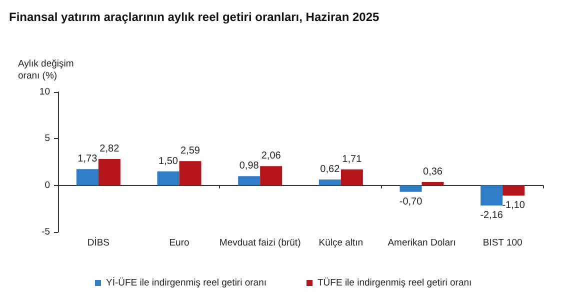 The height and width of the screenshot is (307, 587). Describe the element at coordinates (47, 138) in the screenshot. I see `y-tick-label: 5` at that location.